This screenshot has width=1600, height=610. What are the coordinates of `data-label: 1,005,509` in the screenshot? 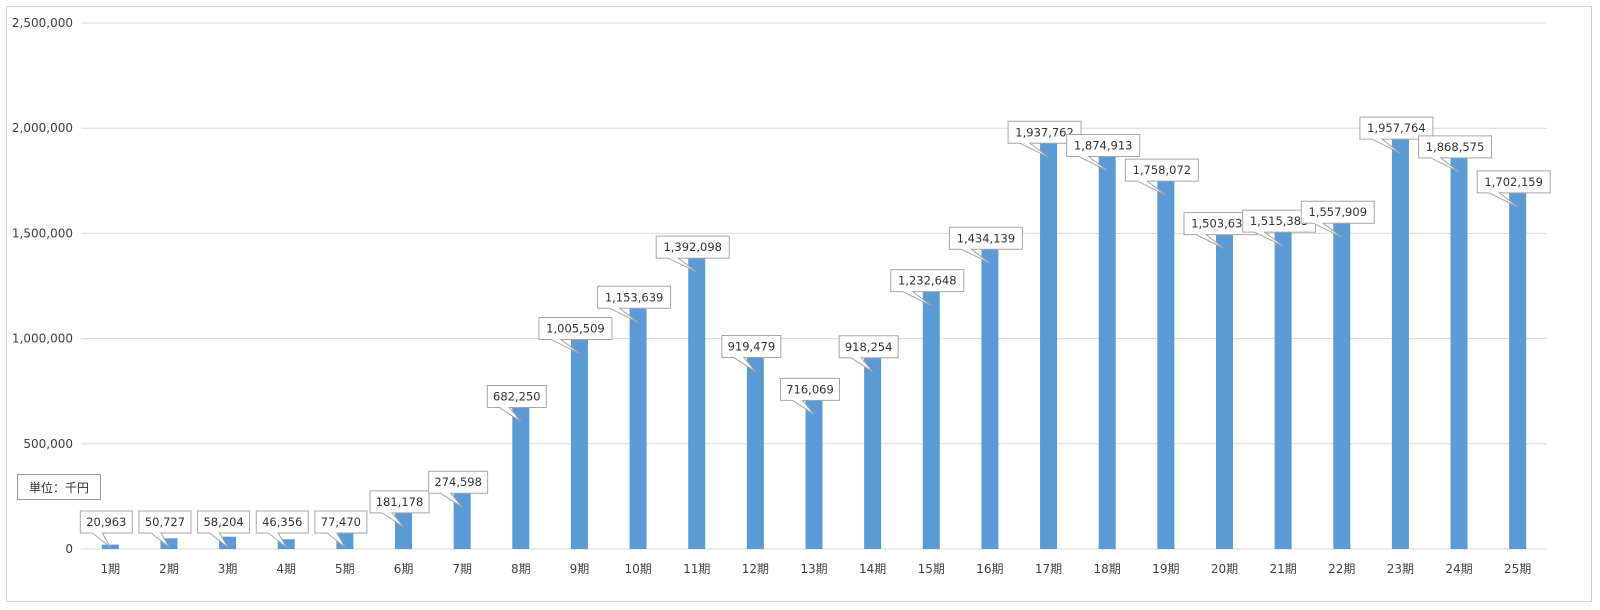 It's located at (575, 328).